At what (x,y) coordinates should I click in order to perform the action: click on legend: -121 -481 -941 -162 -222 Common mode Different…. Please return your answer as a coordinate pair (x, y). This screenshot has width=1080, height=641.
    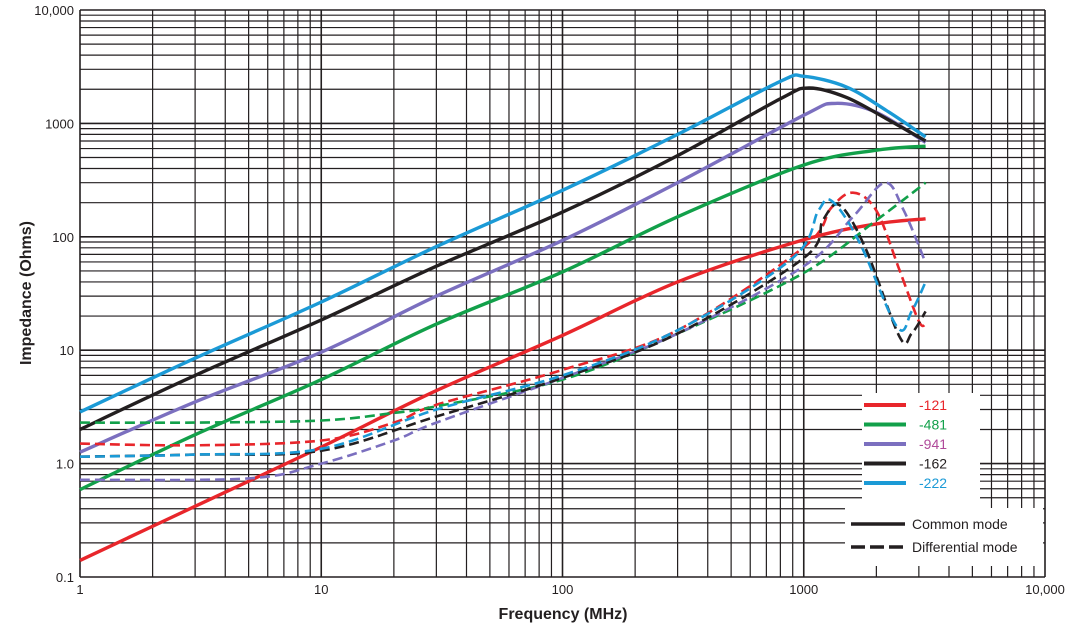
    Looking at the image, I should click on (944, 479).